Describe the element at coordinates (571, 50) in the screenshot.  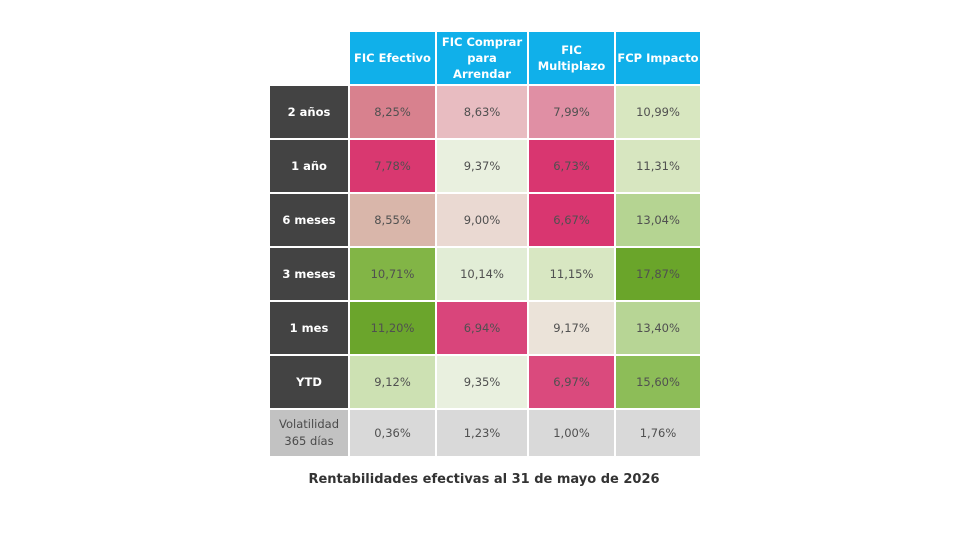
I see `column-header-line1: FIC` at that location.